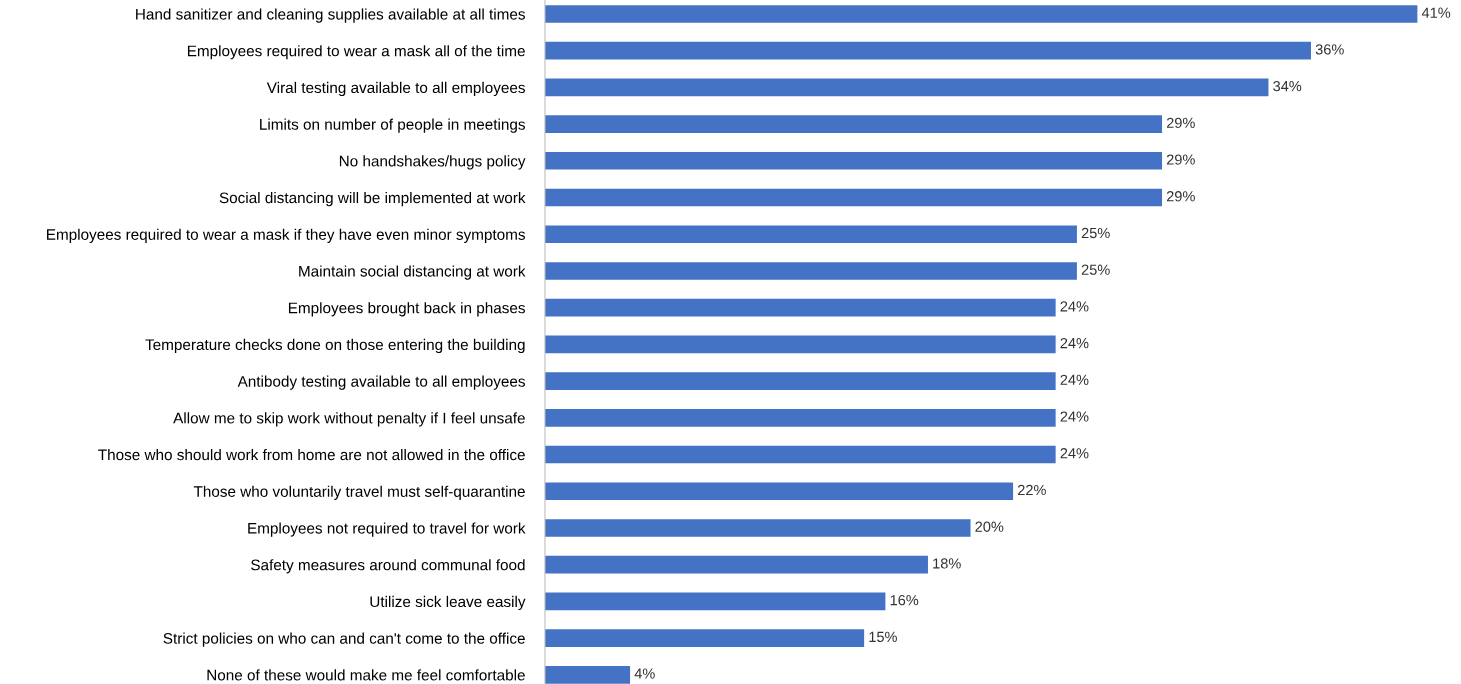 This screenshot has width=1461, height=684. I want to click on data-label: 36%, so click(1329, 49).